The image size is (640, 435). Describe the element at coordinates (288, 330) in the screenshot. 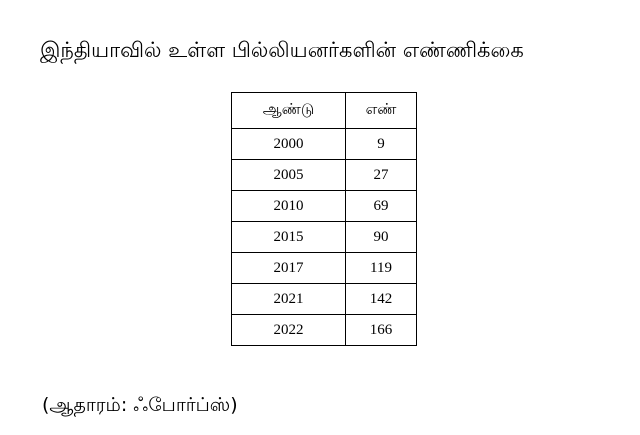

I see `cell-year: 2022` at that location.